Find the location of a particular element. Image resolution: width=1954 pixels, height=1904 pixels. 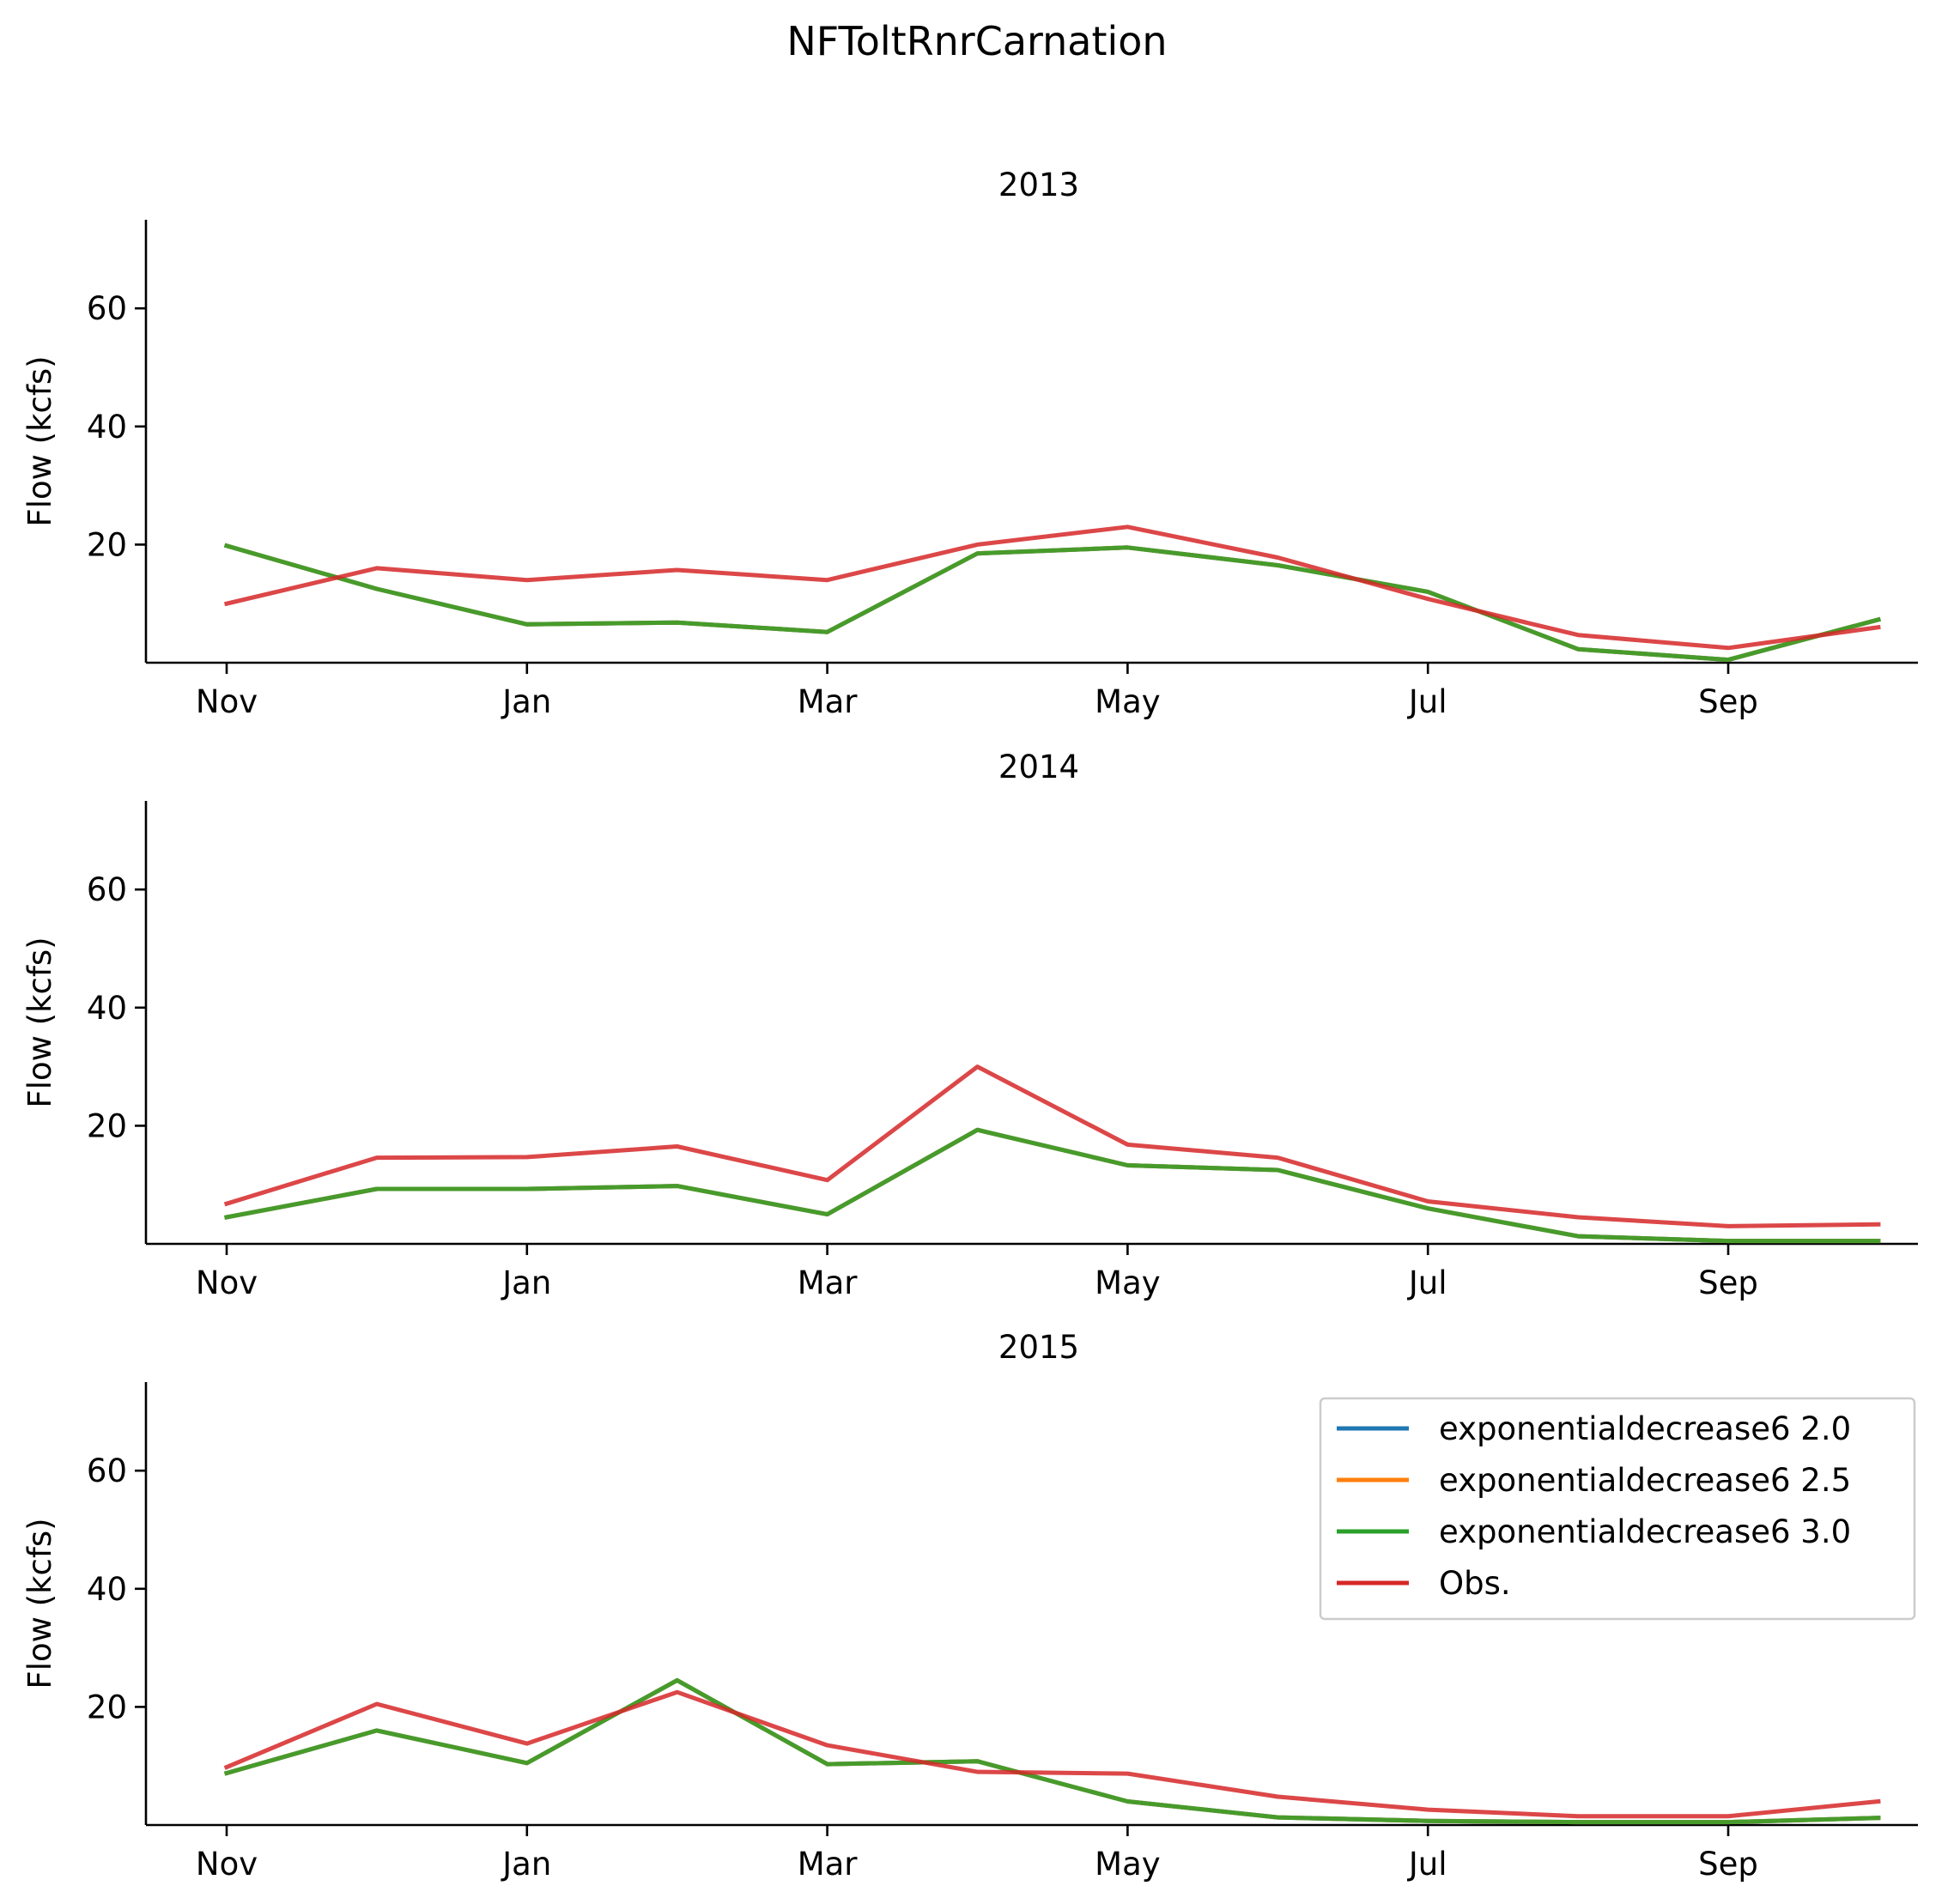

chart-title: NFToltRnrCarnation is located at coordinates (976, 41).